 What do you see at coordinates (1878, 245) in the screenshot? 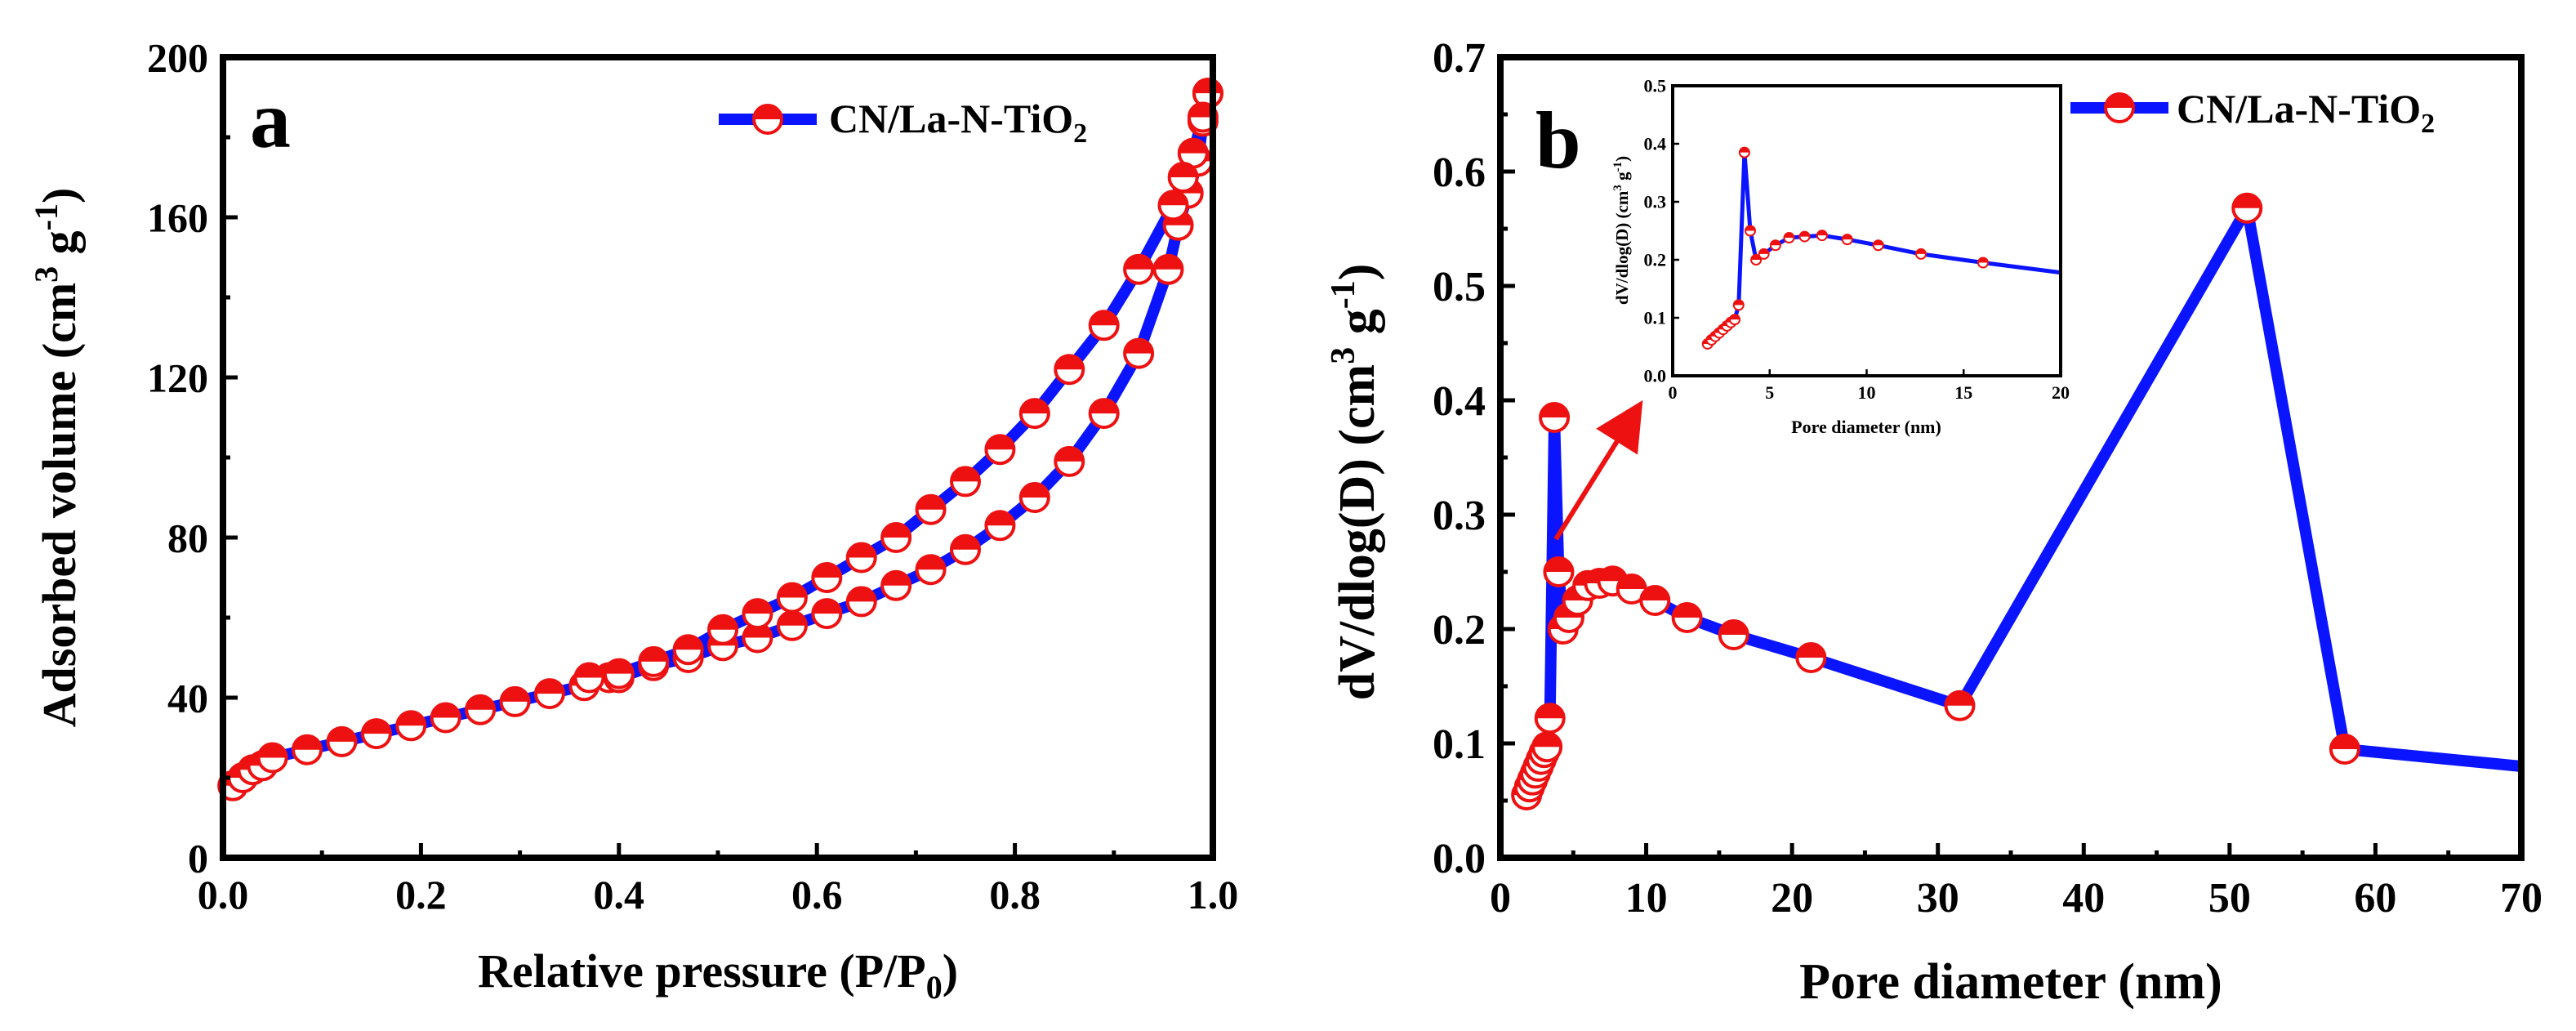
I see `b-inset-point-CN/La-N-TiO2-18` at bounding box center [1878, 245].